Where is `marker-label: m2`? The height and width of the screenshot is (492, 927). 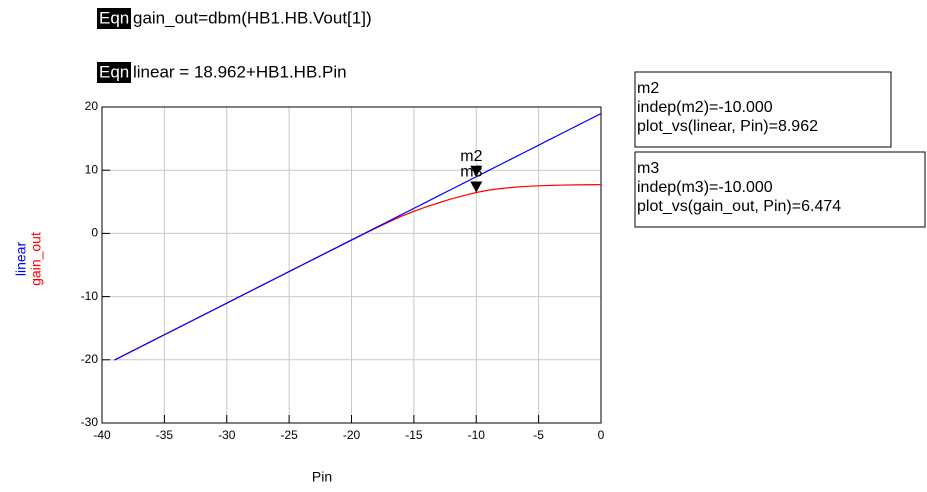 marker-label: m2 is located at coordinates (471, 156).